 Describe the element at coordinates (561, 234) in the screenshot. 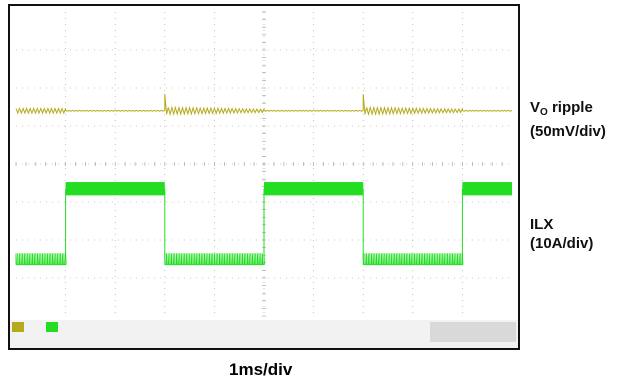

I see `ilx-label: ILX (10A/div)` at that location.